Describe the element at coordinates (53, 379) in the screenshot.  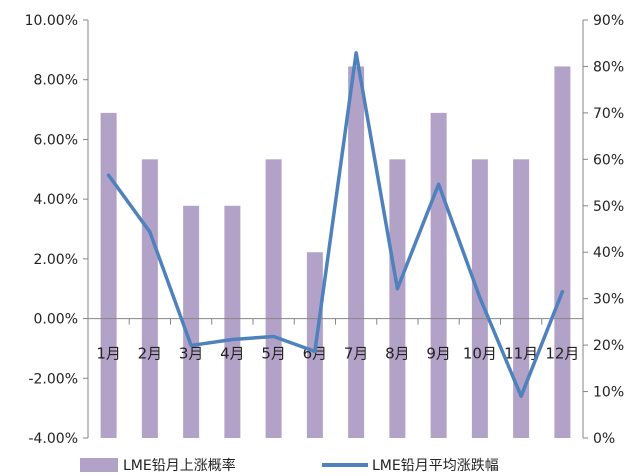
I see `left-tick-label: -2.00%` at that location.